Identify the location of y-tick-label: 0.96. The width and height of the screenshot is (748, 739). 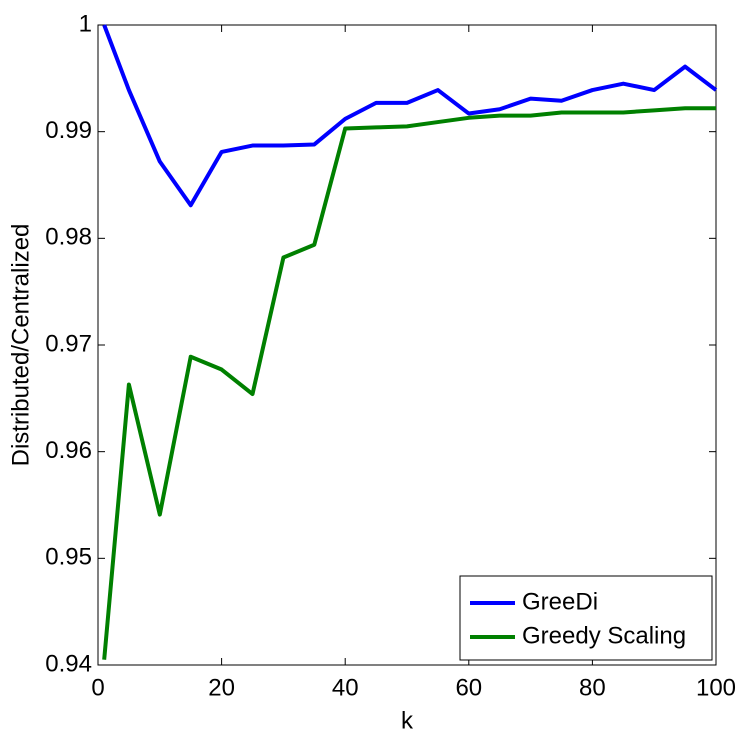
(68, 450).